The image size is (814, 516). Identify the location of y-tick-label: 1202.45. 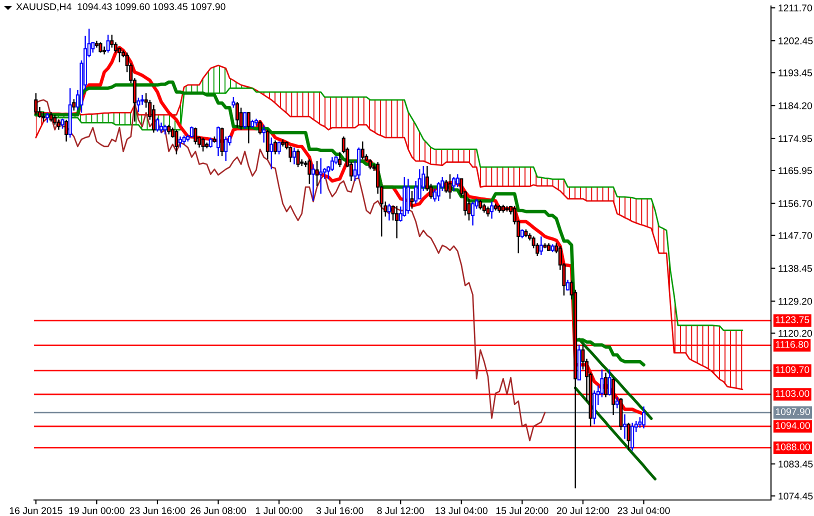
(795, 40).